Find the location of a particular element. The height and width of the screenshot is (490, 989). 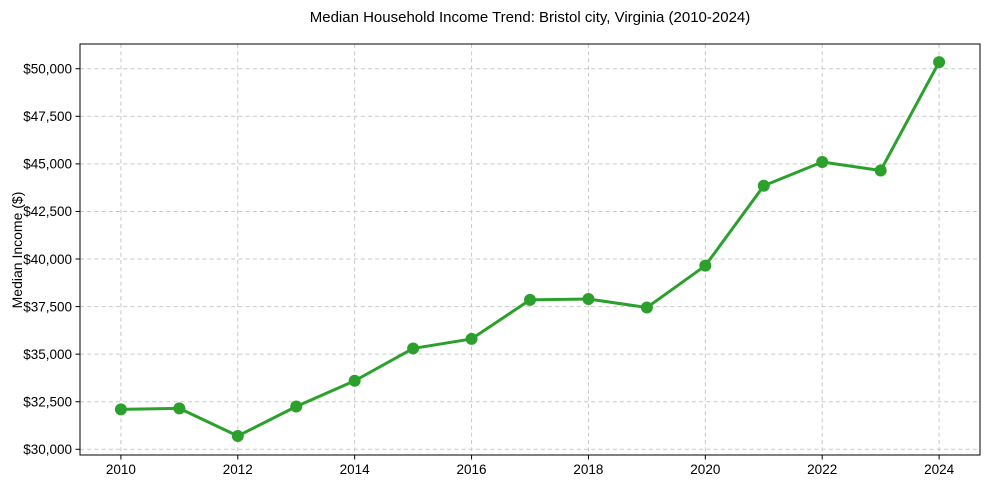

data-point-2016 is located at coordinates (471, 338).